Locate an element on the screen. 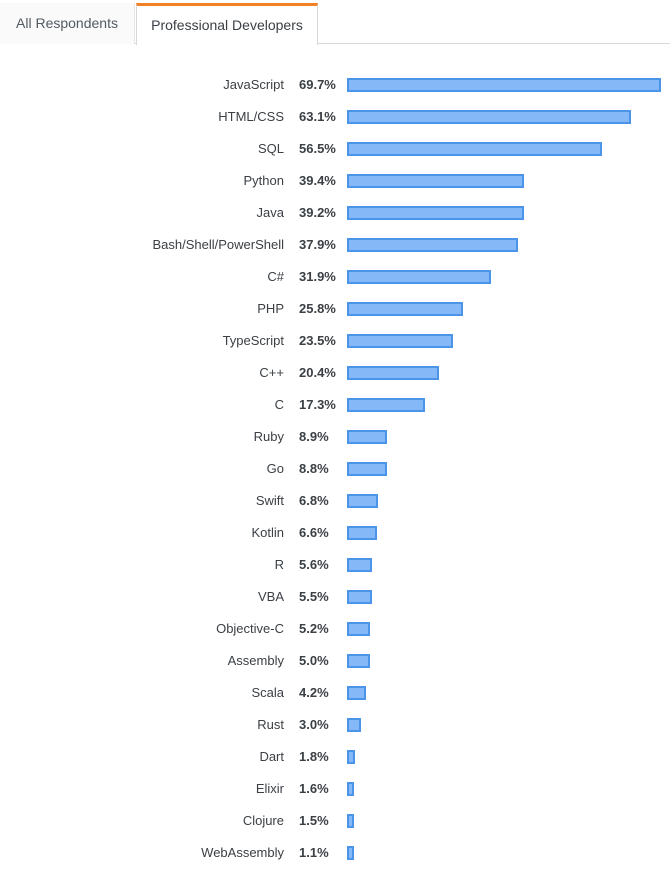 This screenshot has height=873, width=670. value-label: 6.6% is located at coordinates (314, 532).